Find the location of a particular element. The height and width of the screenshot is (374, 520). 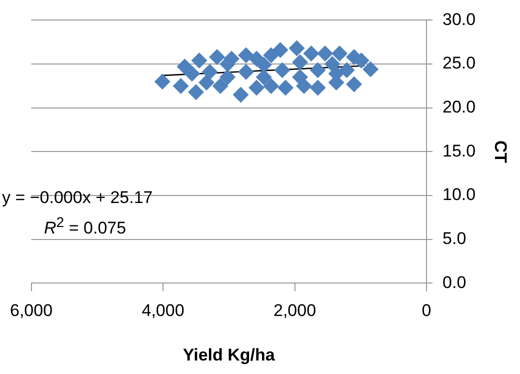

y-tick-label: 0.0 is located at coordinates (454, 282).